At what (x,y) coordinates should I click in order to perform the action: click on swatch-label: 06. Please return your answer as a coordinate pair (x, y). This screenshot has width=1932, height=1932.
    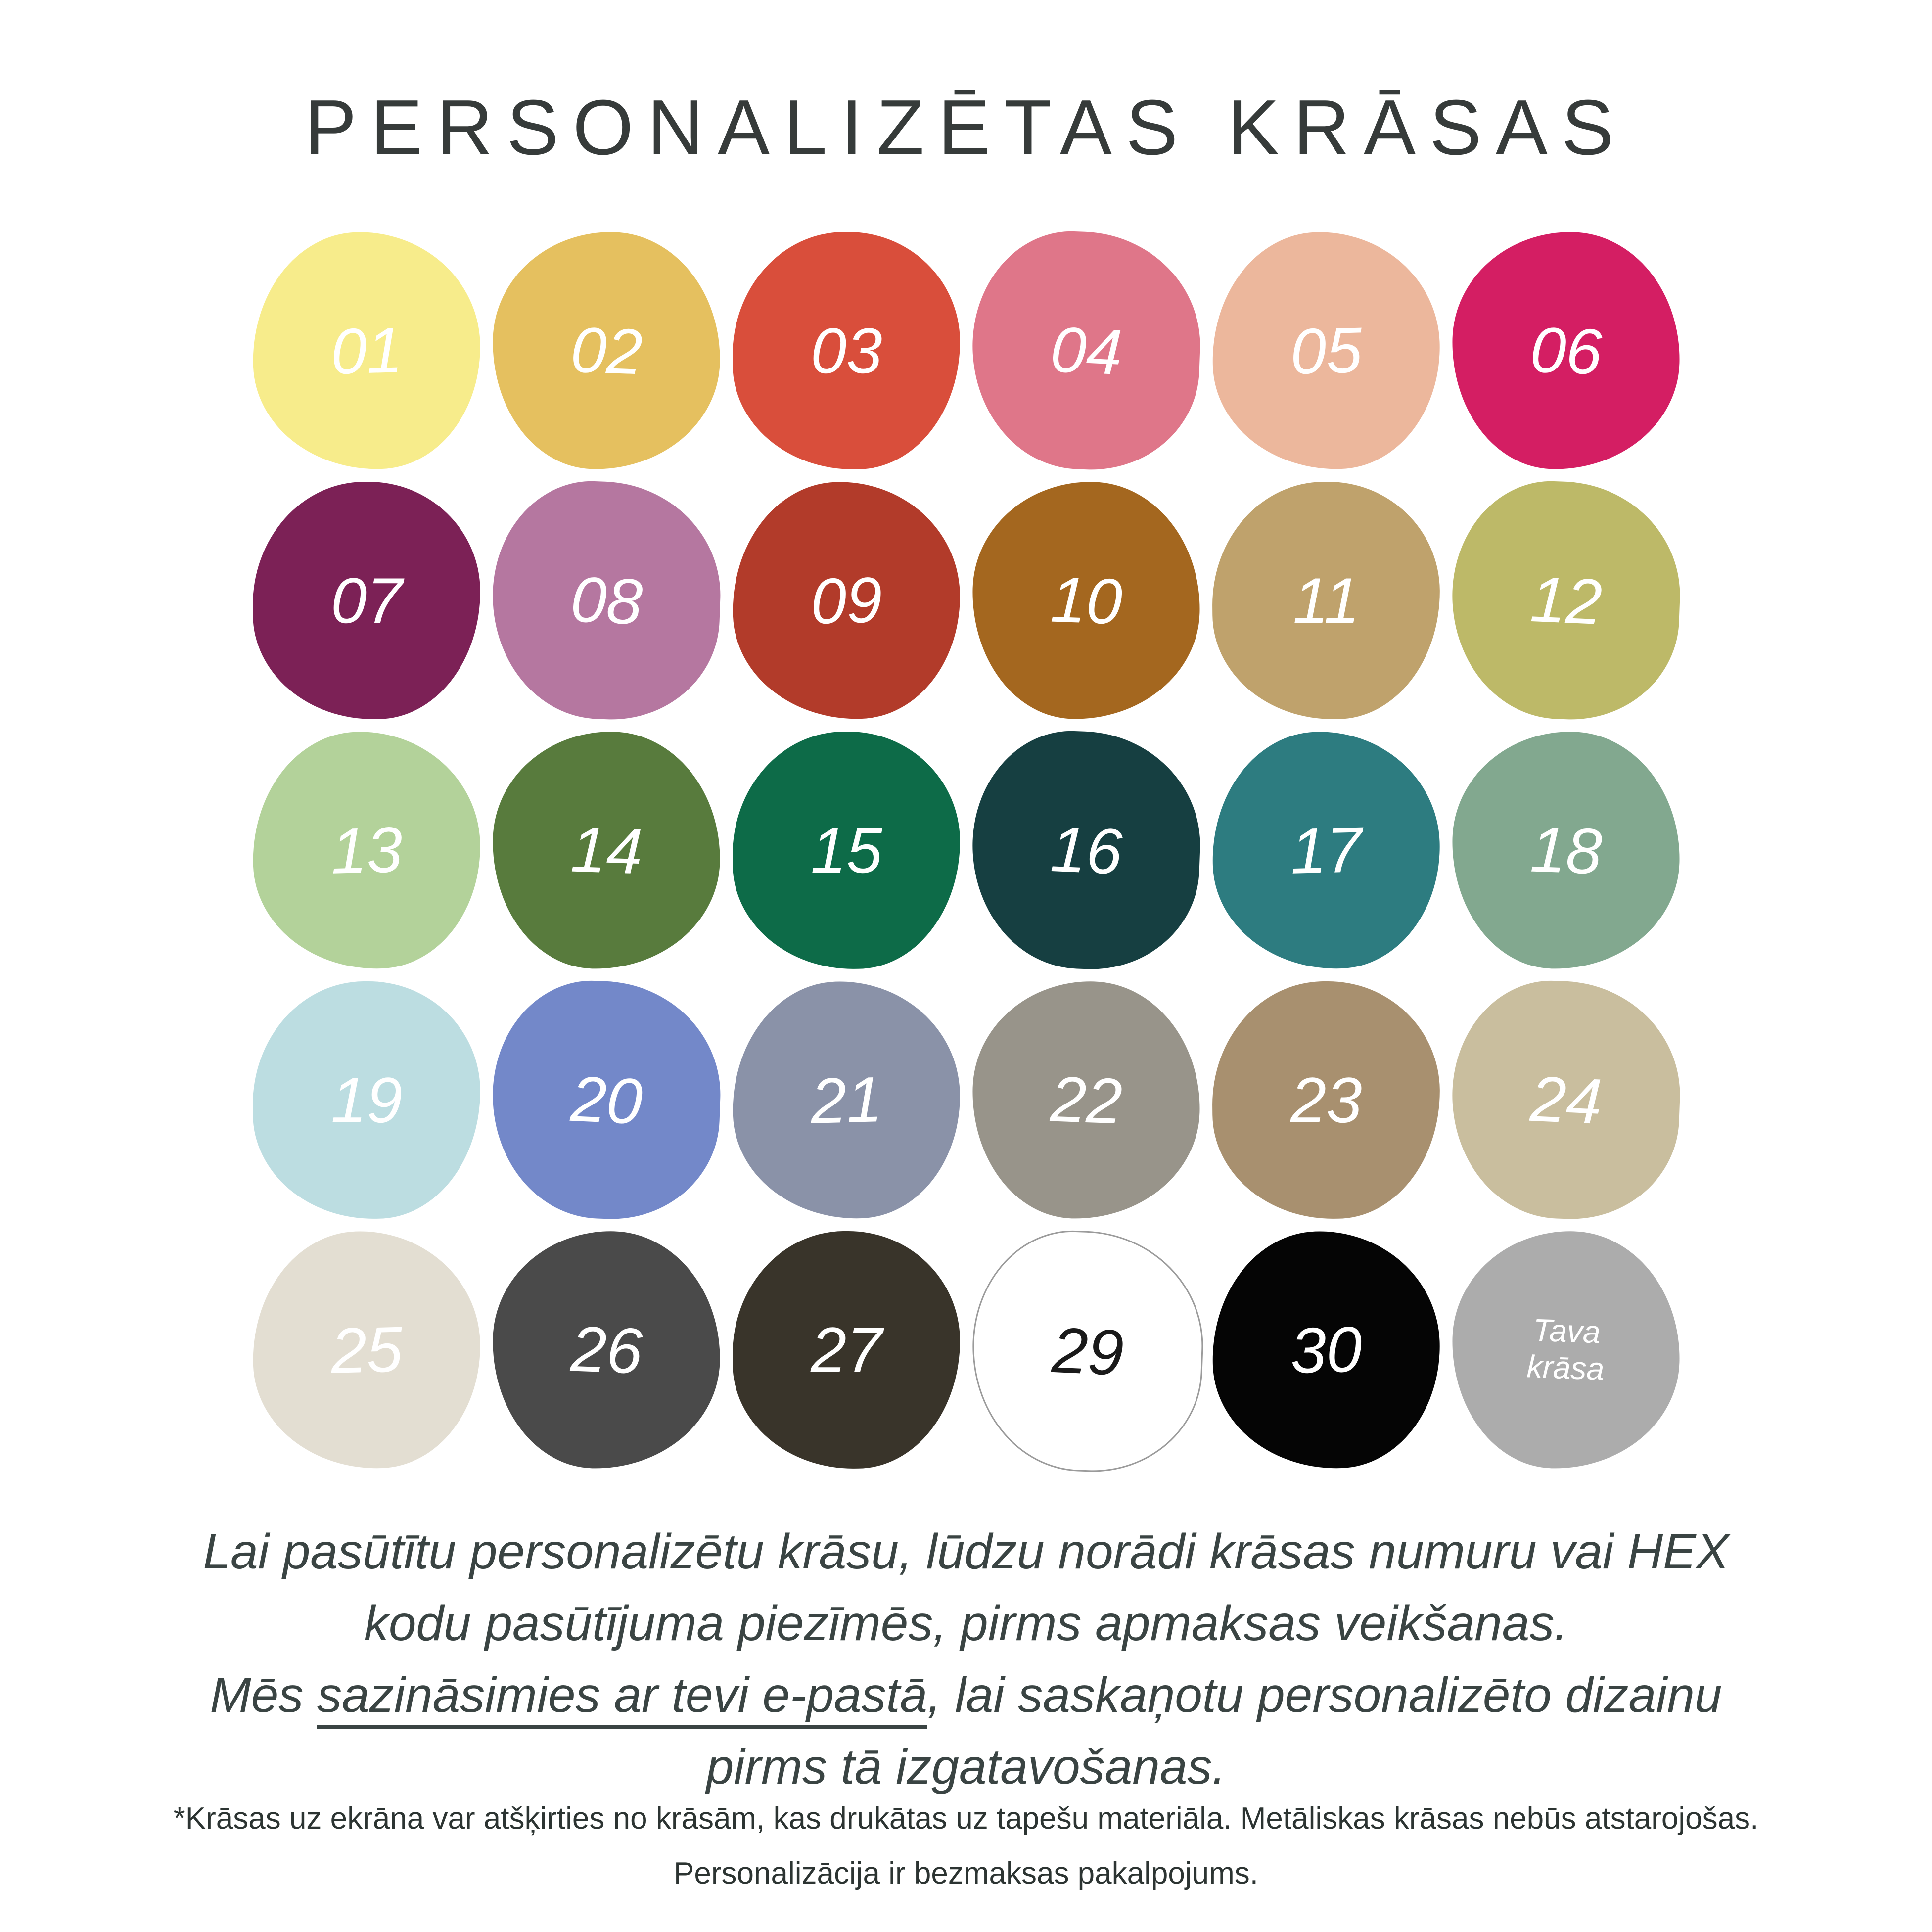
    Looking at the image, I should click on (1566, 351).